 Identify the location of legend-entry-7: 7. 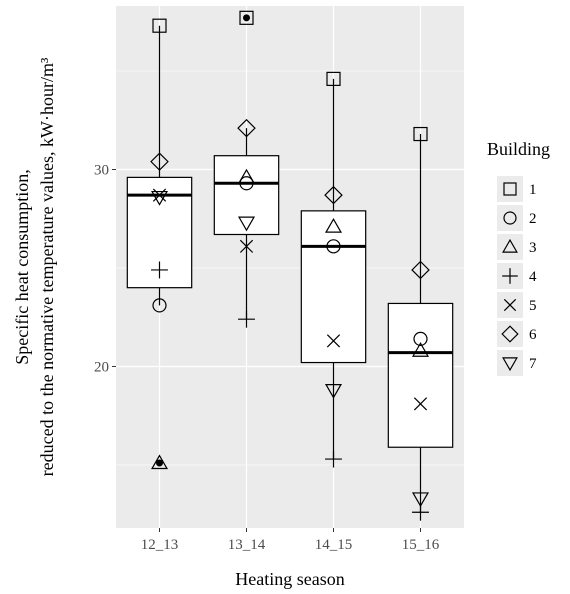
(517, 363).